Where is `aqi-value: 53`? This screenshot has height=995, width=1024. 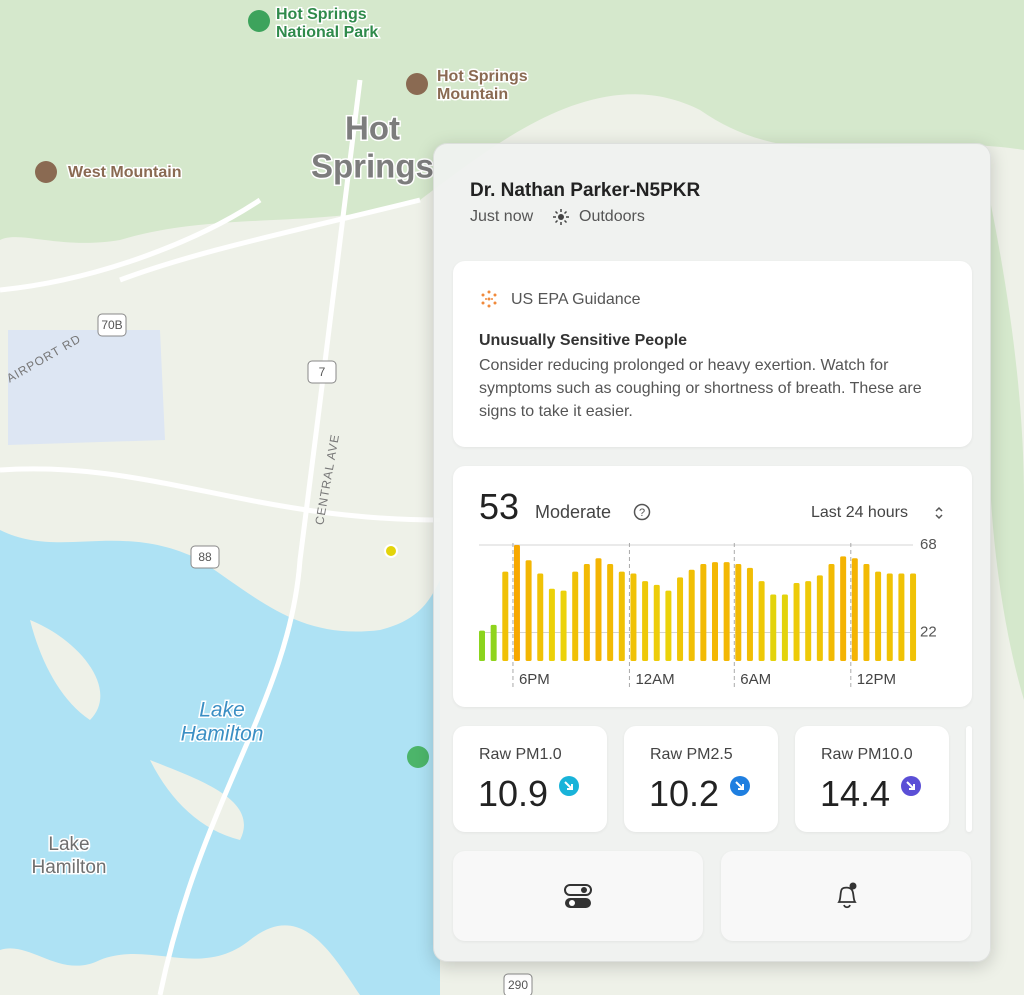 aqi-value: 53 is located at coordinates (499, 506).